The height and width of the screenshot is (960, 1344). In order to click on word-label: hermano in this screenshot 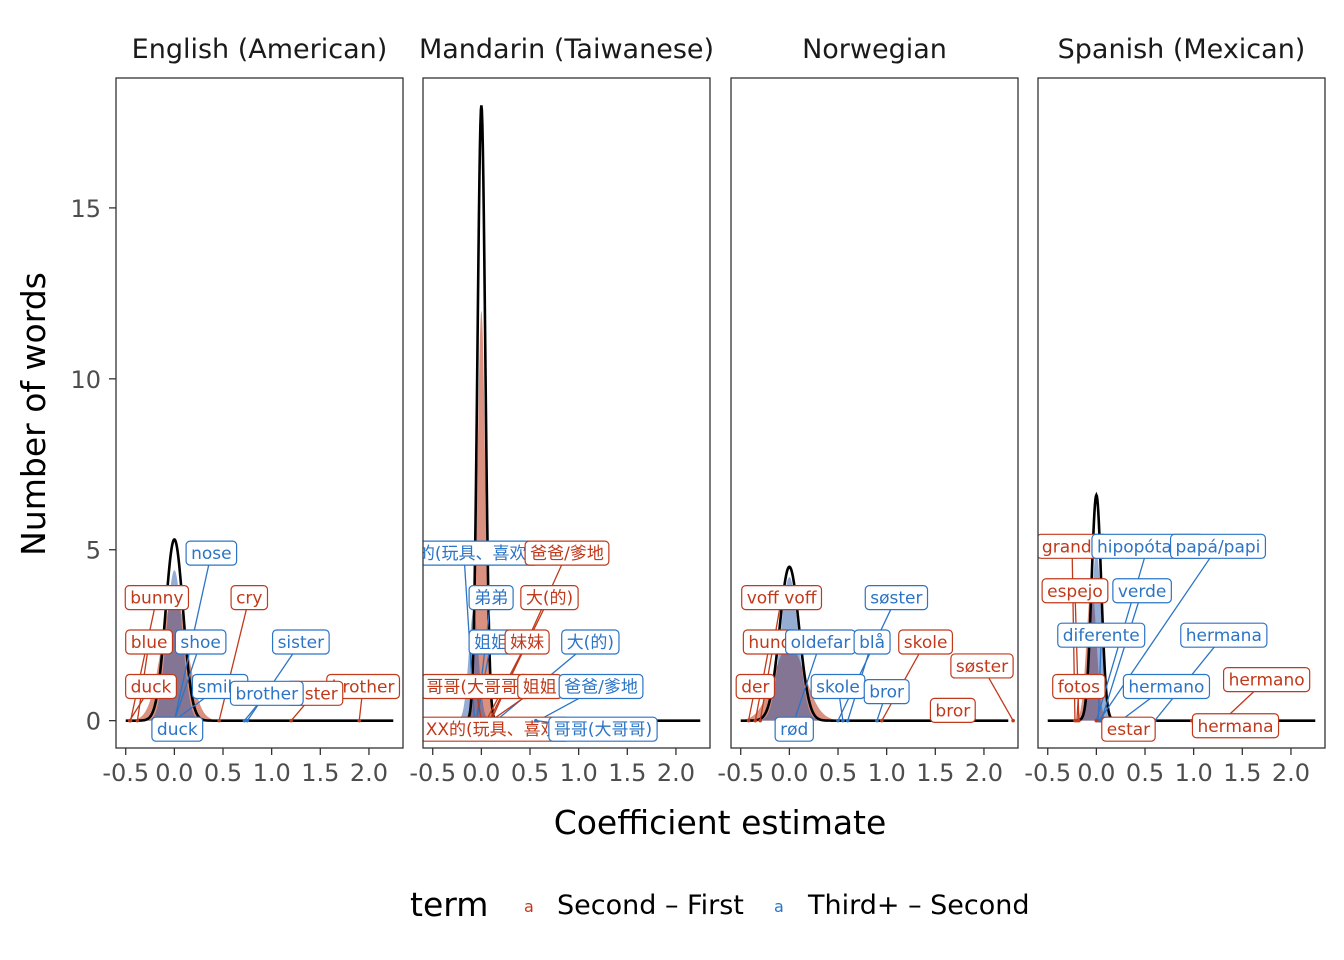, I will do `click(1166, 686)`.